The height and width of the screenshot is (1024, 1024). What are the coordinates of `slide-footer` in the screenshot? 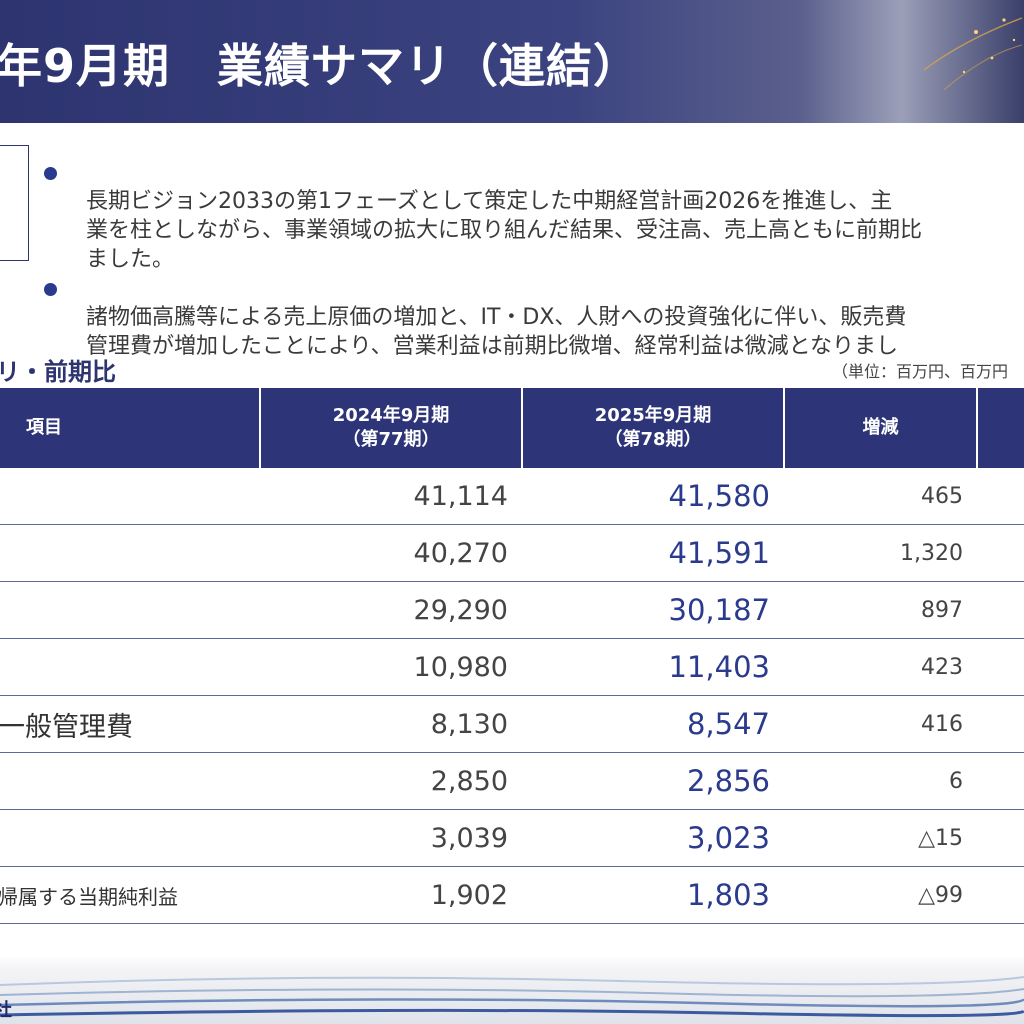 It's located at (512, 989).